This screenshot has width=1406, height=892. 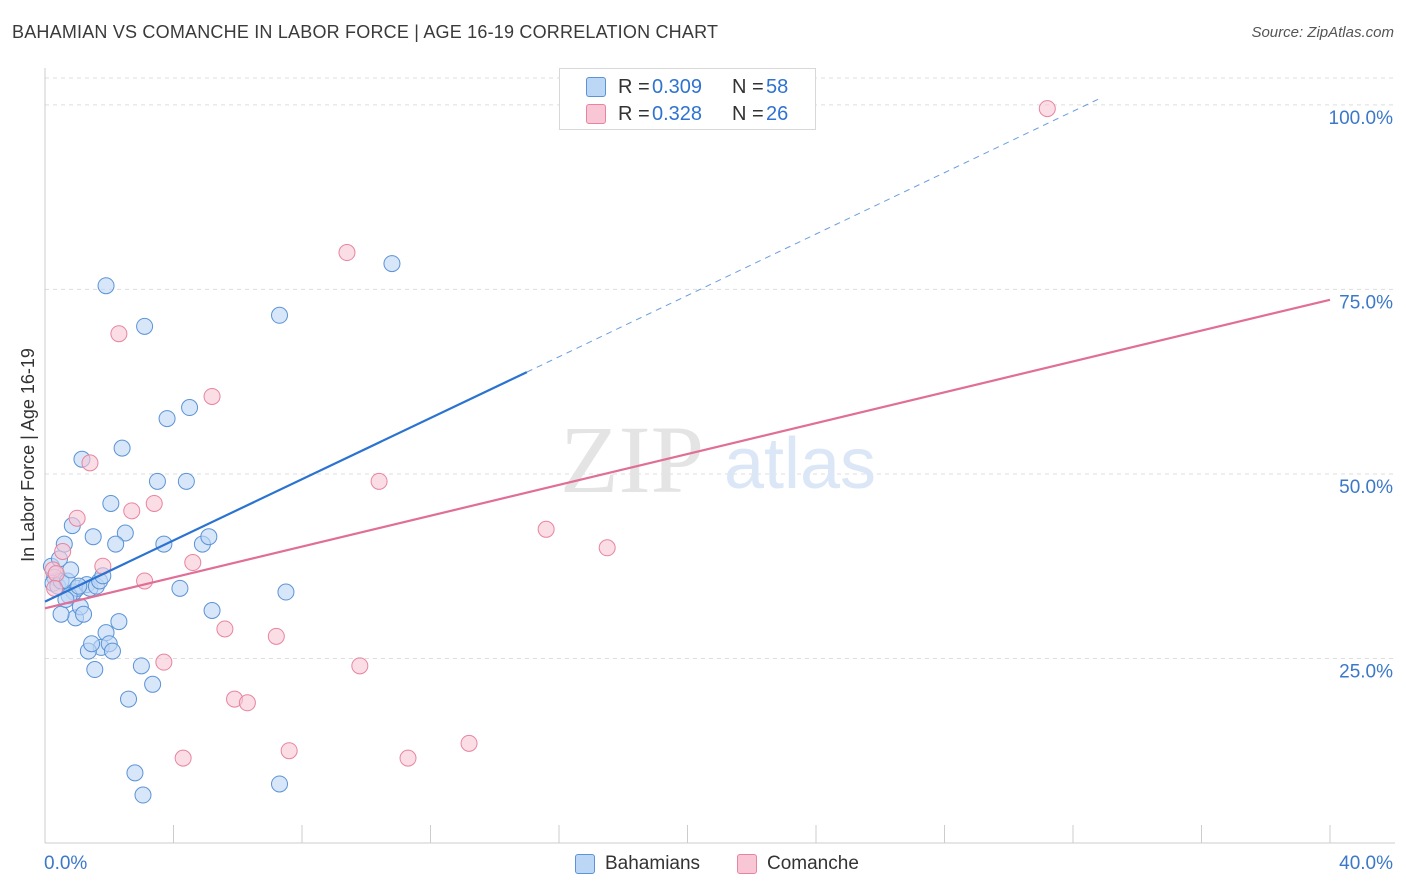 I want to click on bahamian-trend-extension, so click(x=812, y=235).